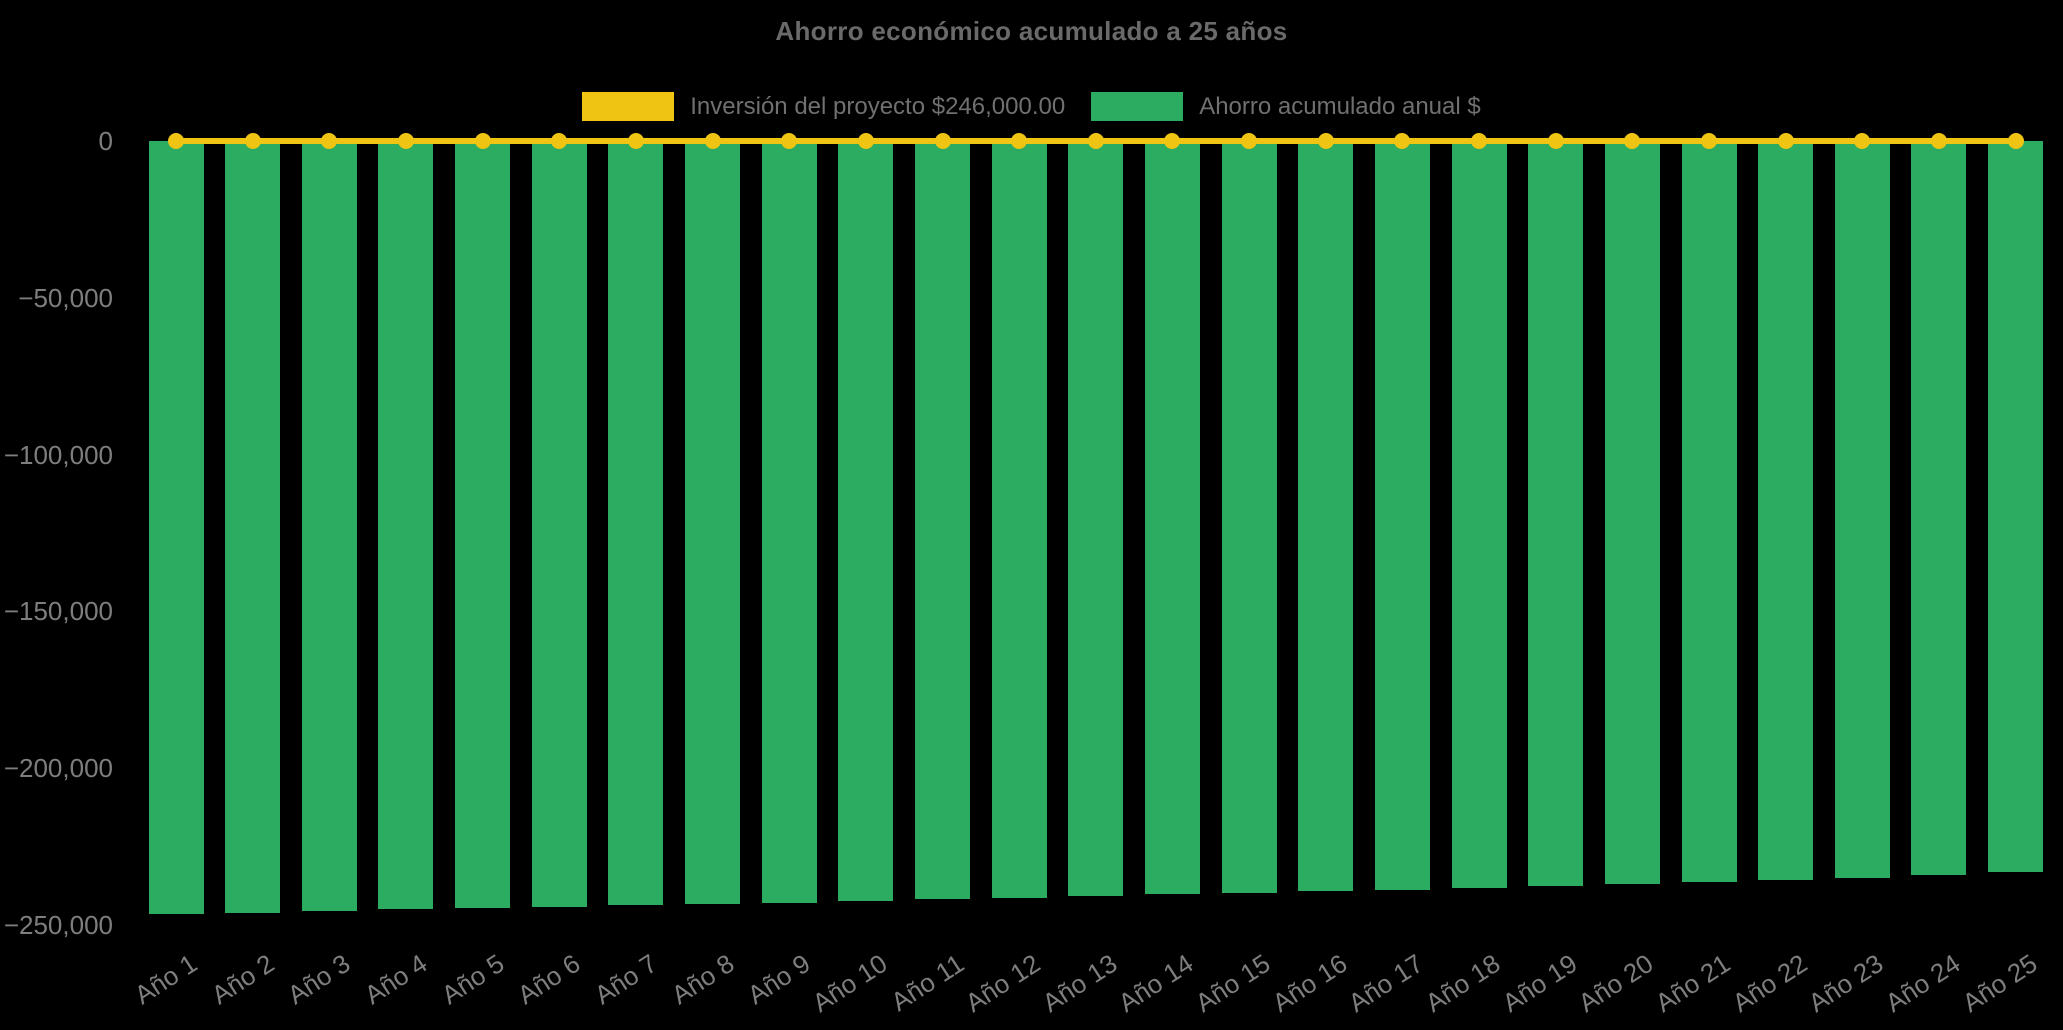  I want to click on y-tick-label: −100,000, so click(58, 454).